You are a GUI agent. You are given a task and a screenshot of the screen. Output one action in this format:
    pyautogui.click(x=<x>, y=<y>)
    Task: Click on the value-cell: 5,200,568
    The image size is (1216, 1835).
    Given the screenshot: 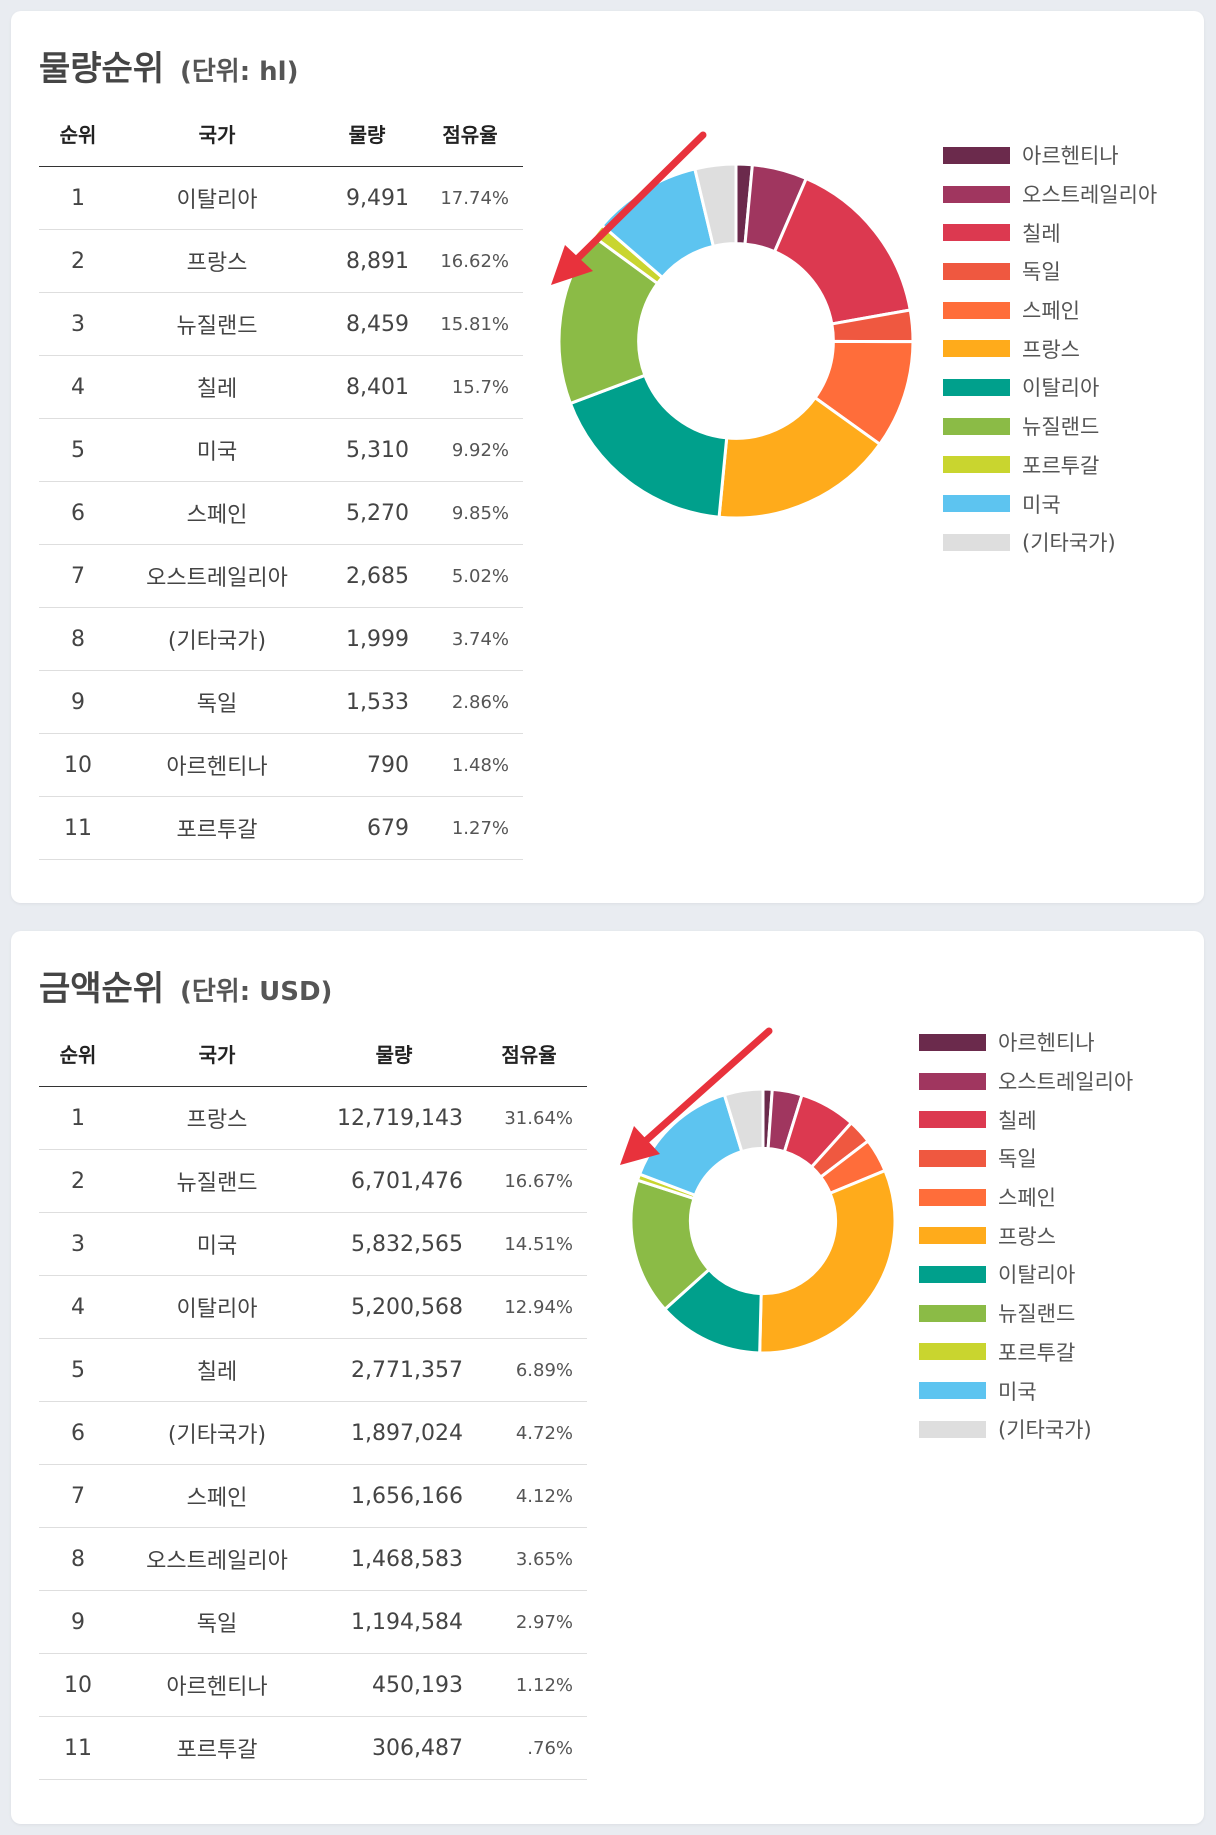 What is the action you would take?
    pyautogui.click(x=394, y=1307)
    